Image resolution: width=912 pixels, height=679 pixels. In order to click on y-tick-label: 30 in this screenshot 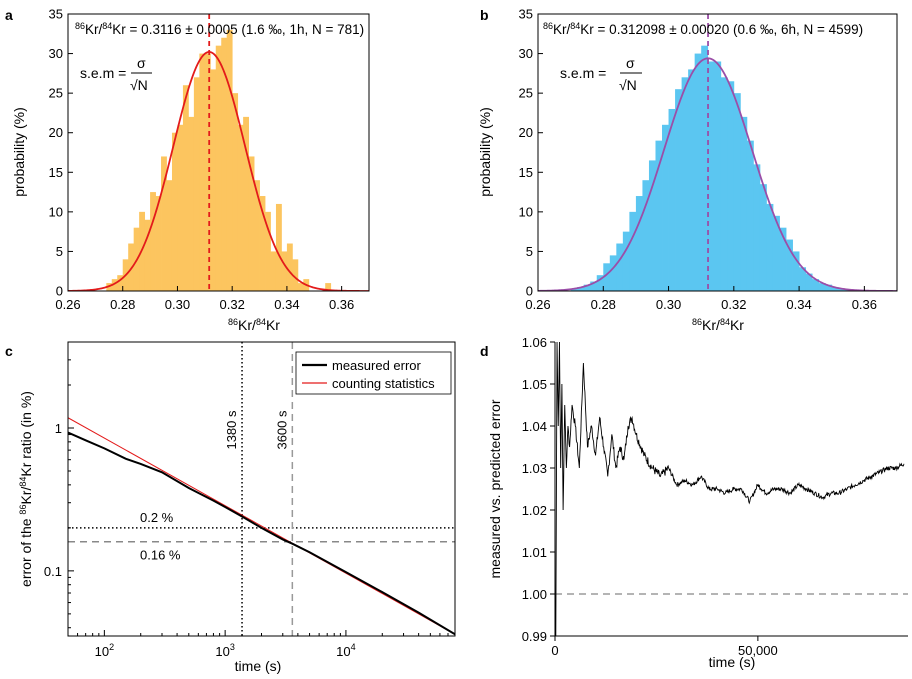, I will do `click(56, 53)`.